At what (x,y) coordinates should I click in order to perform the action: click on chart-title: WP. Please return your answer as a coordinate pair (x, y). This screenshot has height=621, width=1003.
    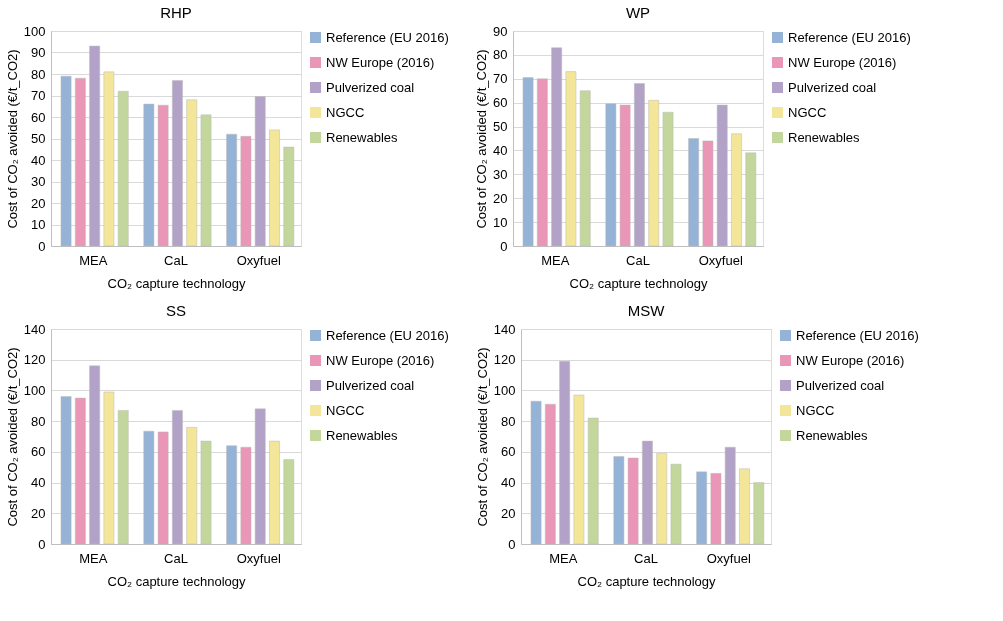
    Looking at the image, I should click on (638, 12).